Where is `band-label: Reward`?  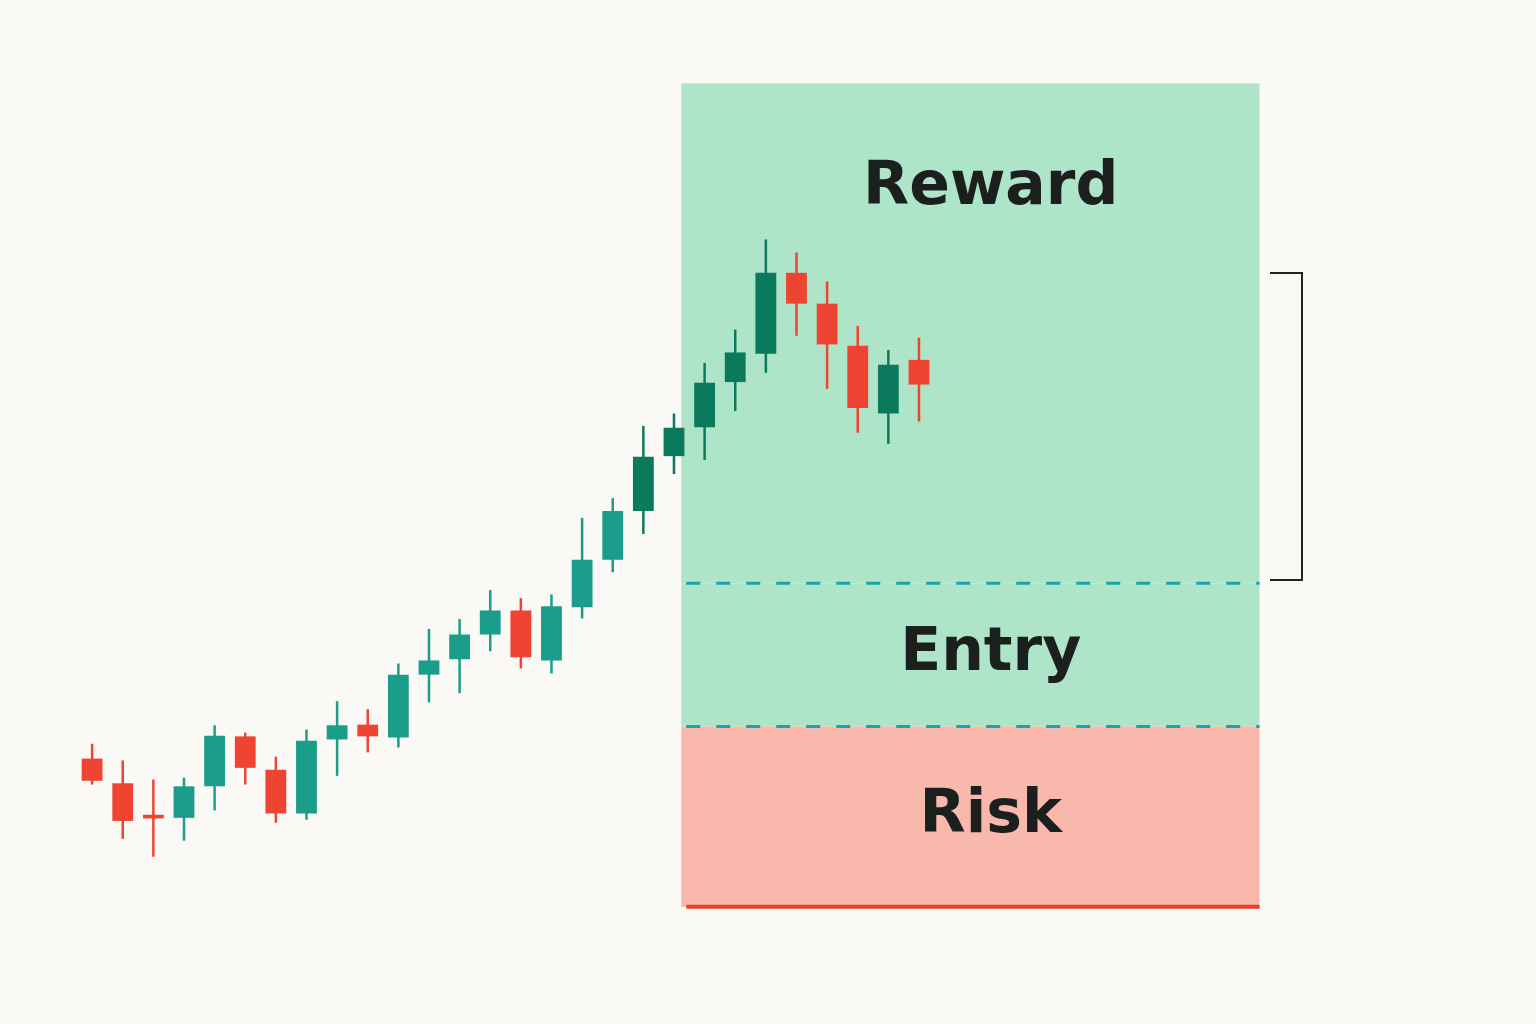 band-label: Reward is located at coordinates (991, 182).